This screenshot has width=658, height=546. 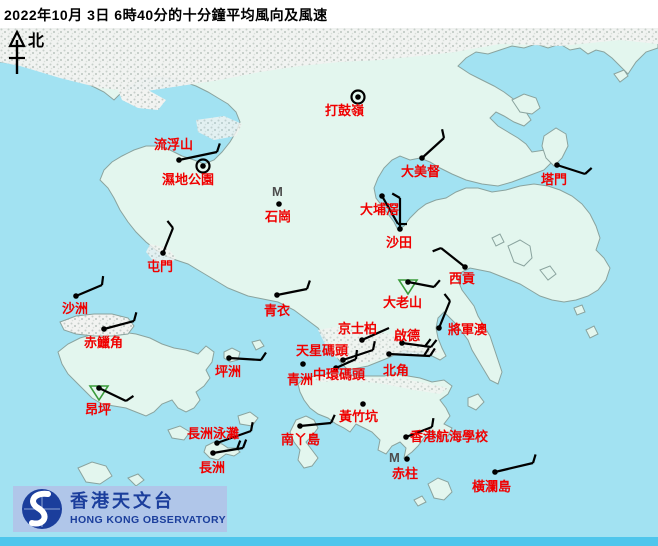 What do you see at coordinates (148, 520) in the screenshot?
I see `logo-text-en: HONG KONG OBSERVATORY` at bounding box center [148, 520].